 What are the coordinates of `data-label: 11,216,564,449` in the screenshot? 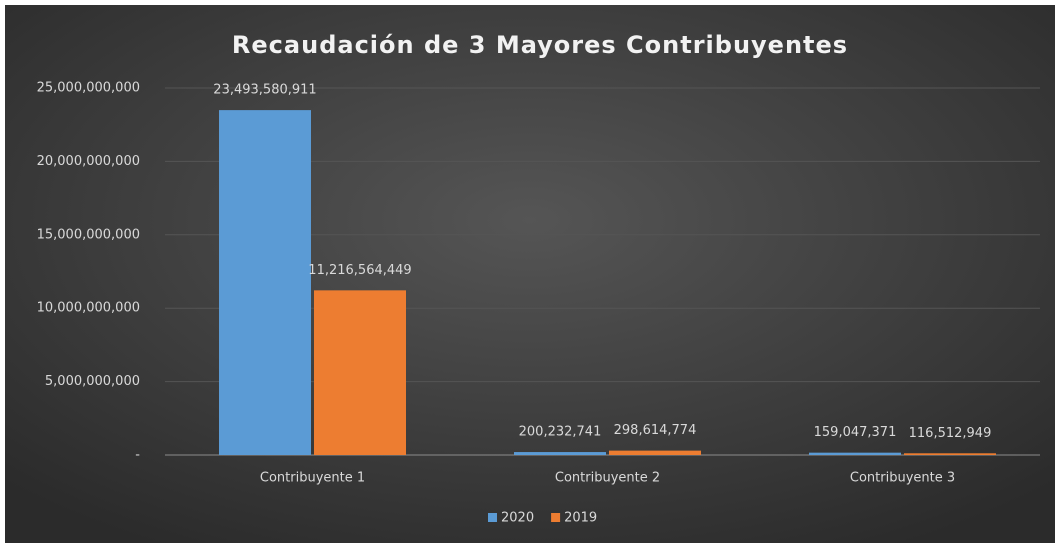 It's located at (359, 270).